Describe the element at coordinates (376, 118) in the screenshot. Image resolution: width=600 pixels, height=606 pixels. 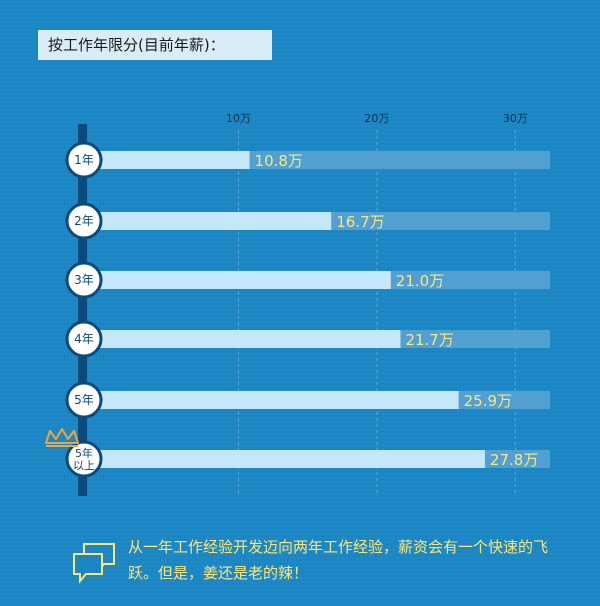
I see `x-tick-label: 20万` at that location.